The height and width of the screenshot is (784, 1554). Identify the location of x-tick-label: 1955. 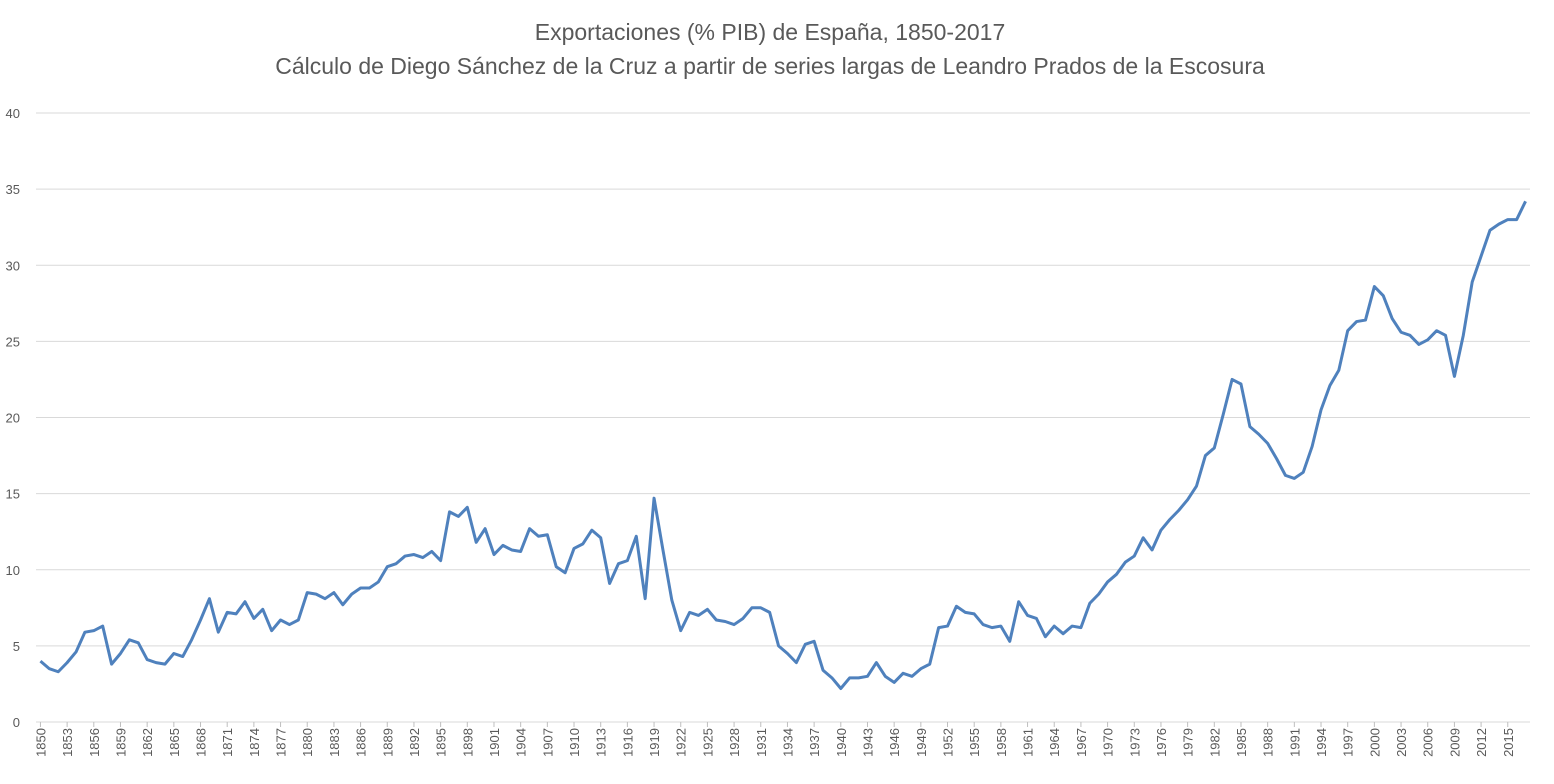
(974, 742).